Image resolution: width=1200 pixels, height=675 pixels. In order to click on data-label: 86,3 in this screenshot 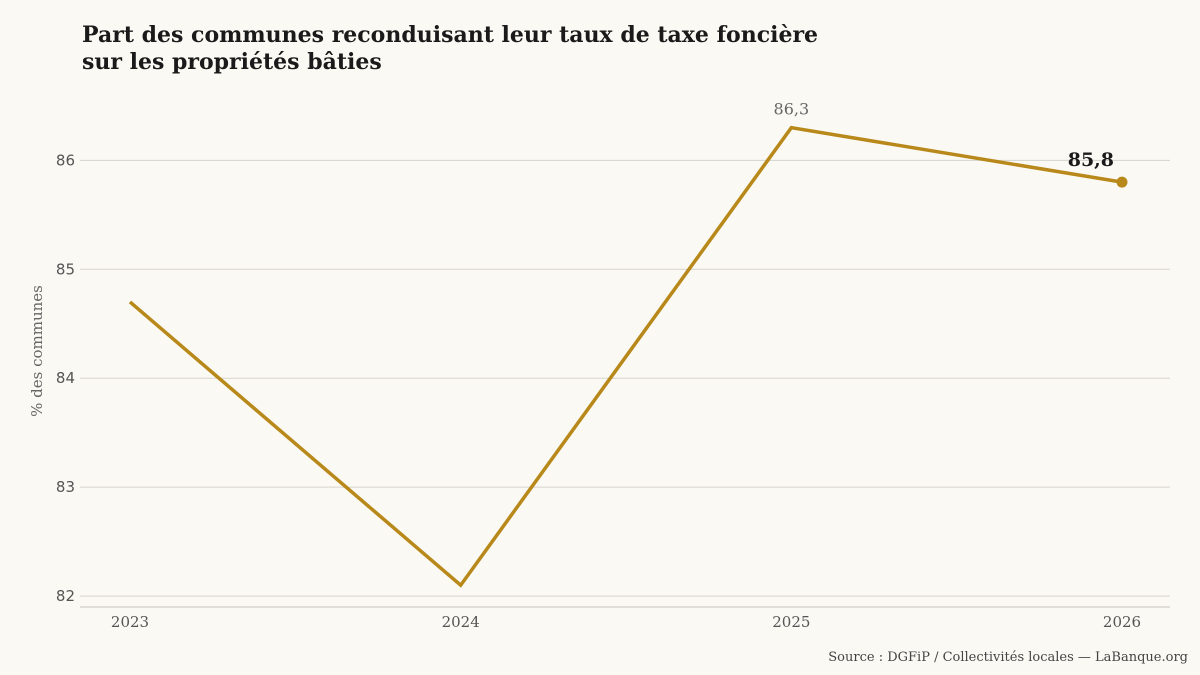, I will do `click(792, 109)`.